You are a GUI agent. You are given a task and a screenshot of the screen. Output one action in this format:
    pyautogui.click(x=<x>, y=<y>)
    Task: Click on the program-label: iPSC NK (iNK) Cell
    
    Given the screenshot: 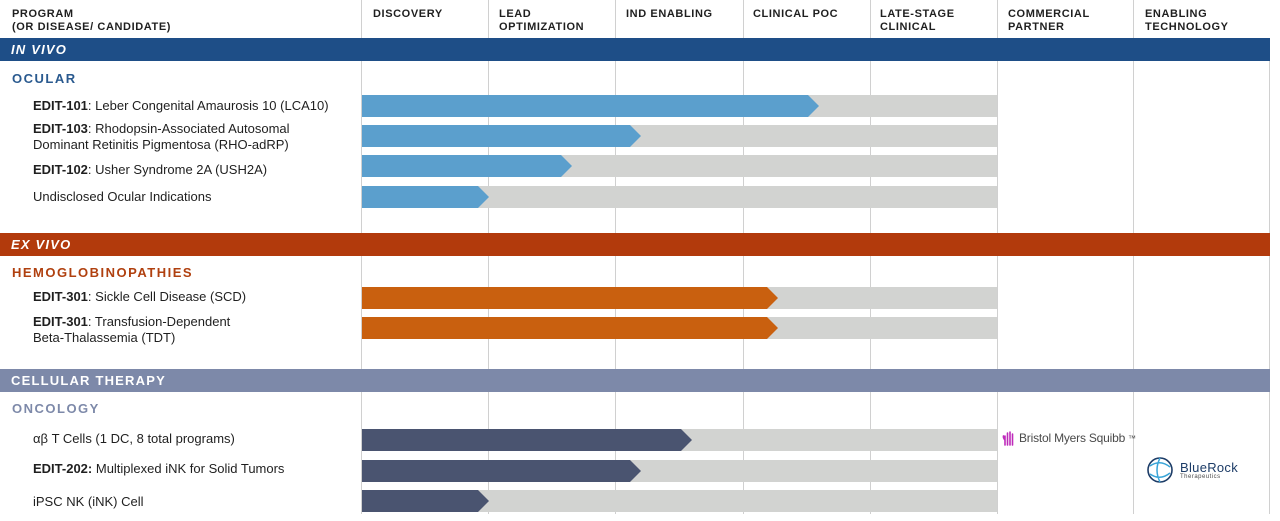 What is the action you would take?
    pyautogui.click(x=88, y=502)
    